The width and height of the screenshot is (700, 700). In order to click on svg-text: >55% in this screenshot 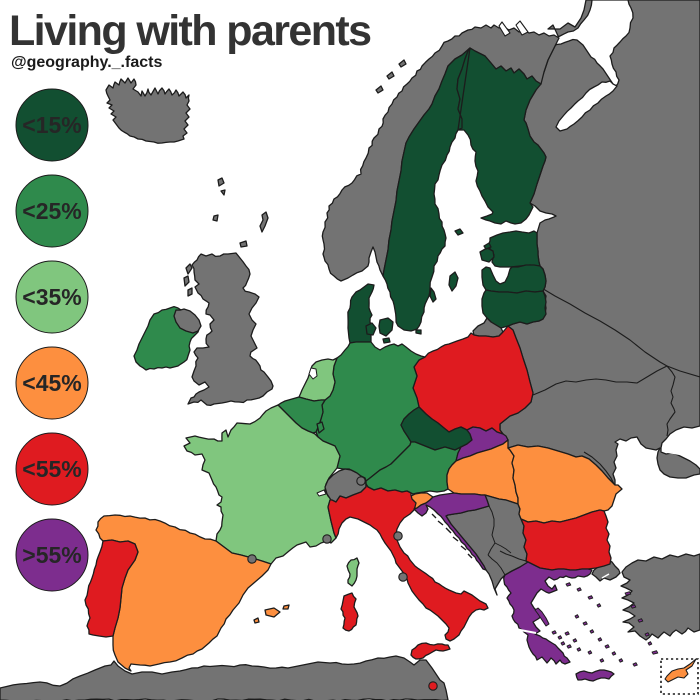, I will do `click(51, 555)`.